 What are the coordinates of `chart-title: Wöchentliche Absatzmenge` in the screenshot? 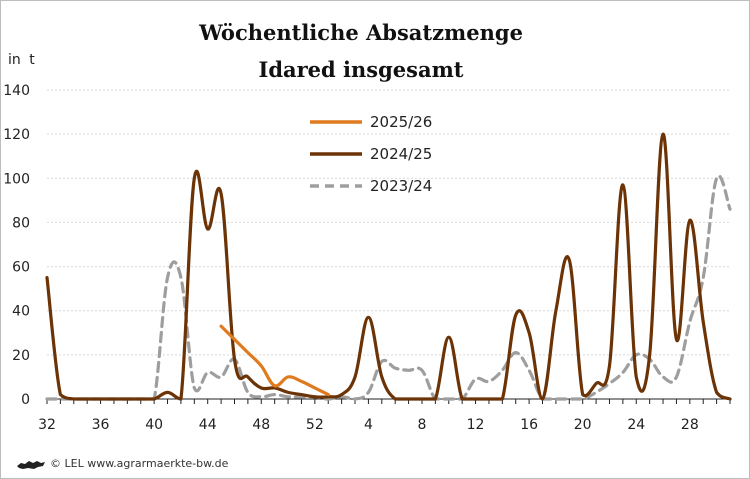 It's located at (361, 32).